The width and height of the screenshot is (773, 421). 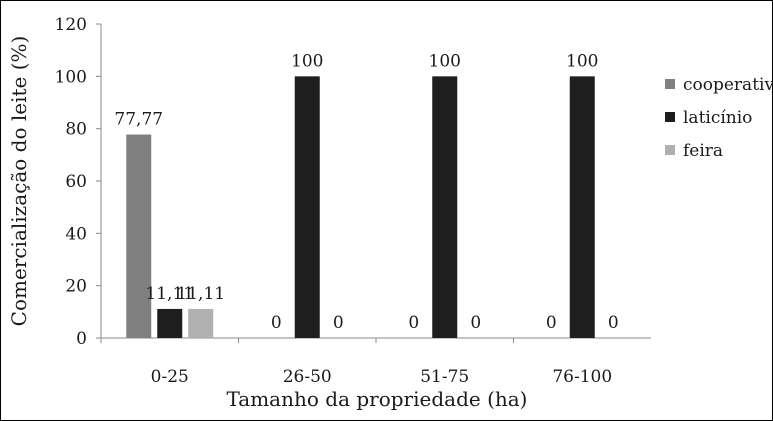 I want to click on y-tick-label: 40, so click(x=76, y=234).